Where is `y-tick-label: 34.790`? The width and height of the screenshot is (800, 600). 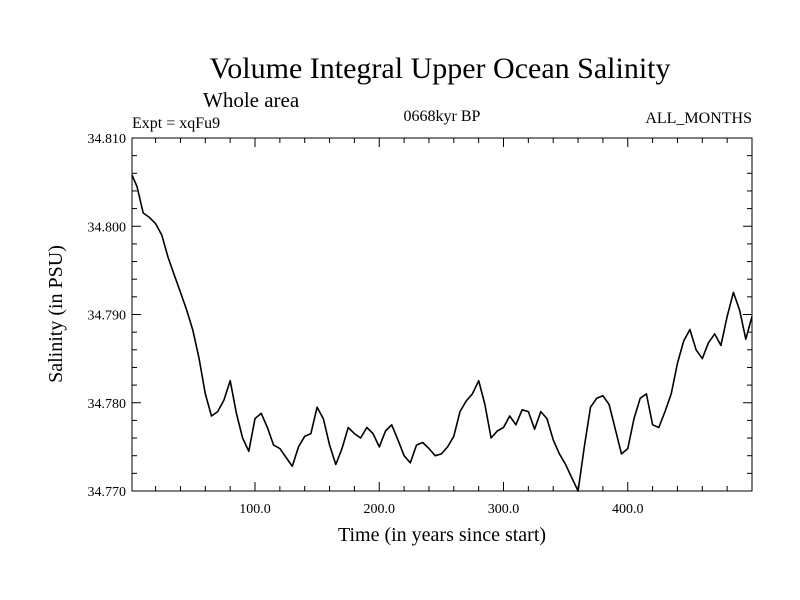
y-tick-label: 34.790 is located at coordinates (107, 316).